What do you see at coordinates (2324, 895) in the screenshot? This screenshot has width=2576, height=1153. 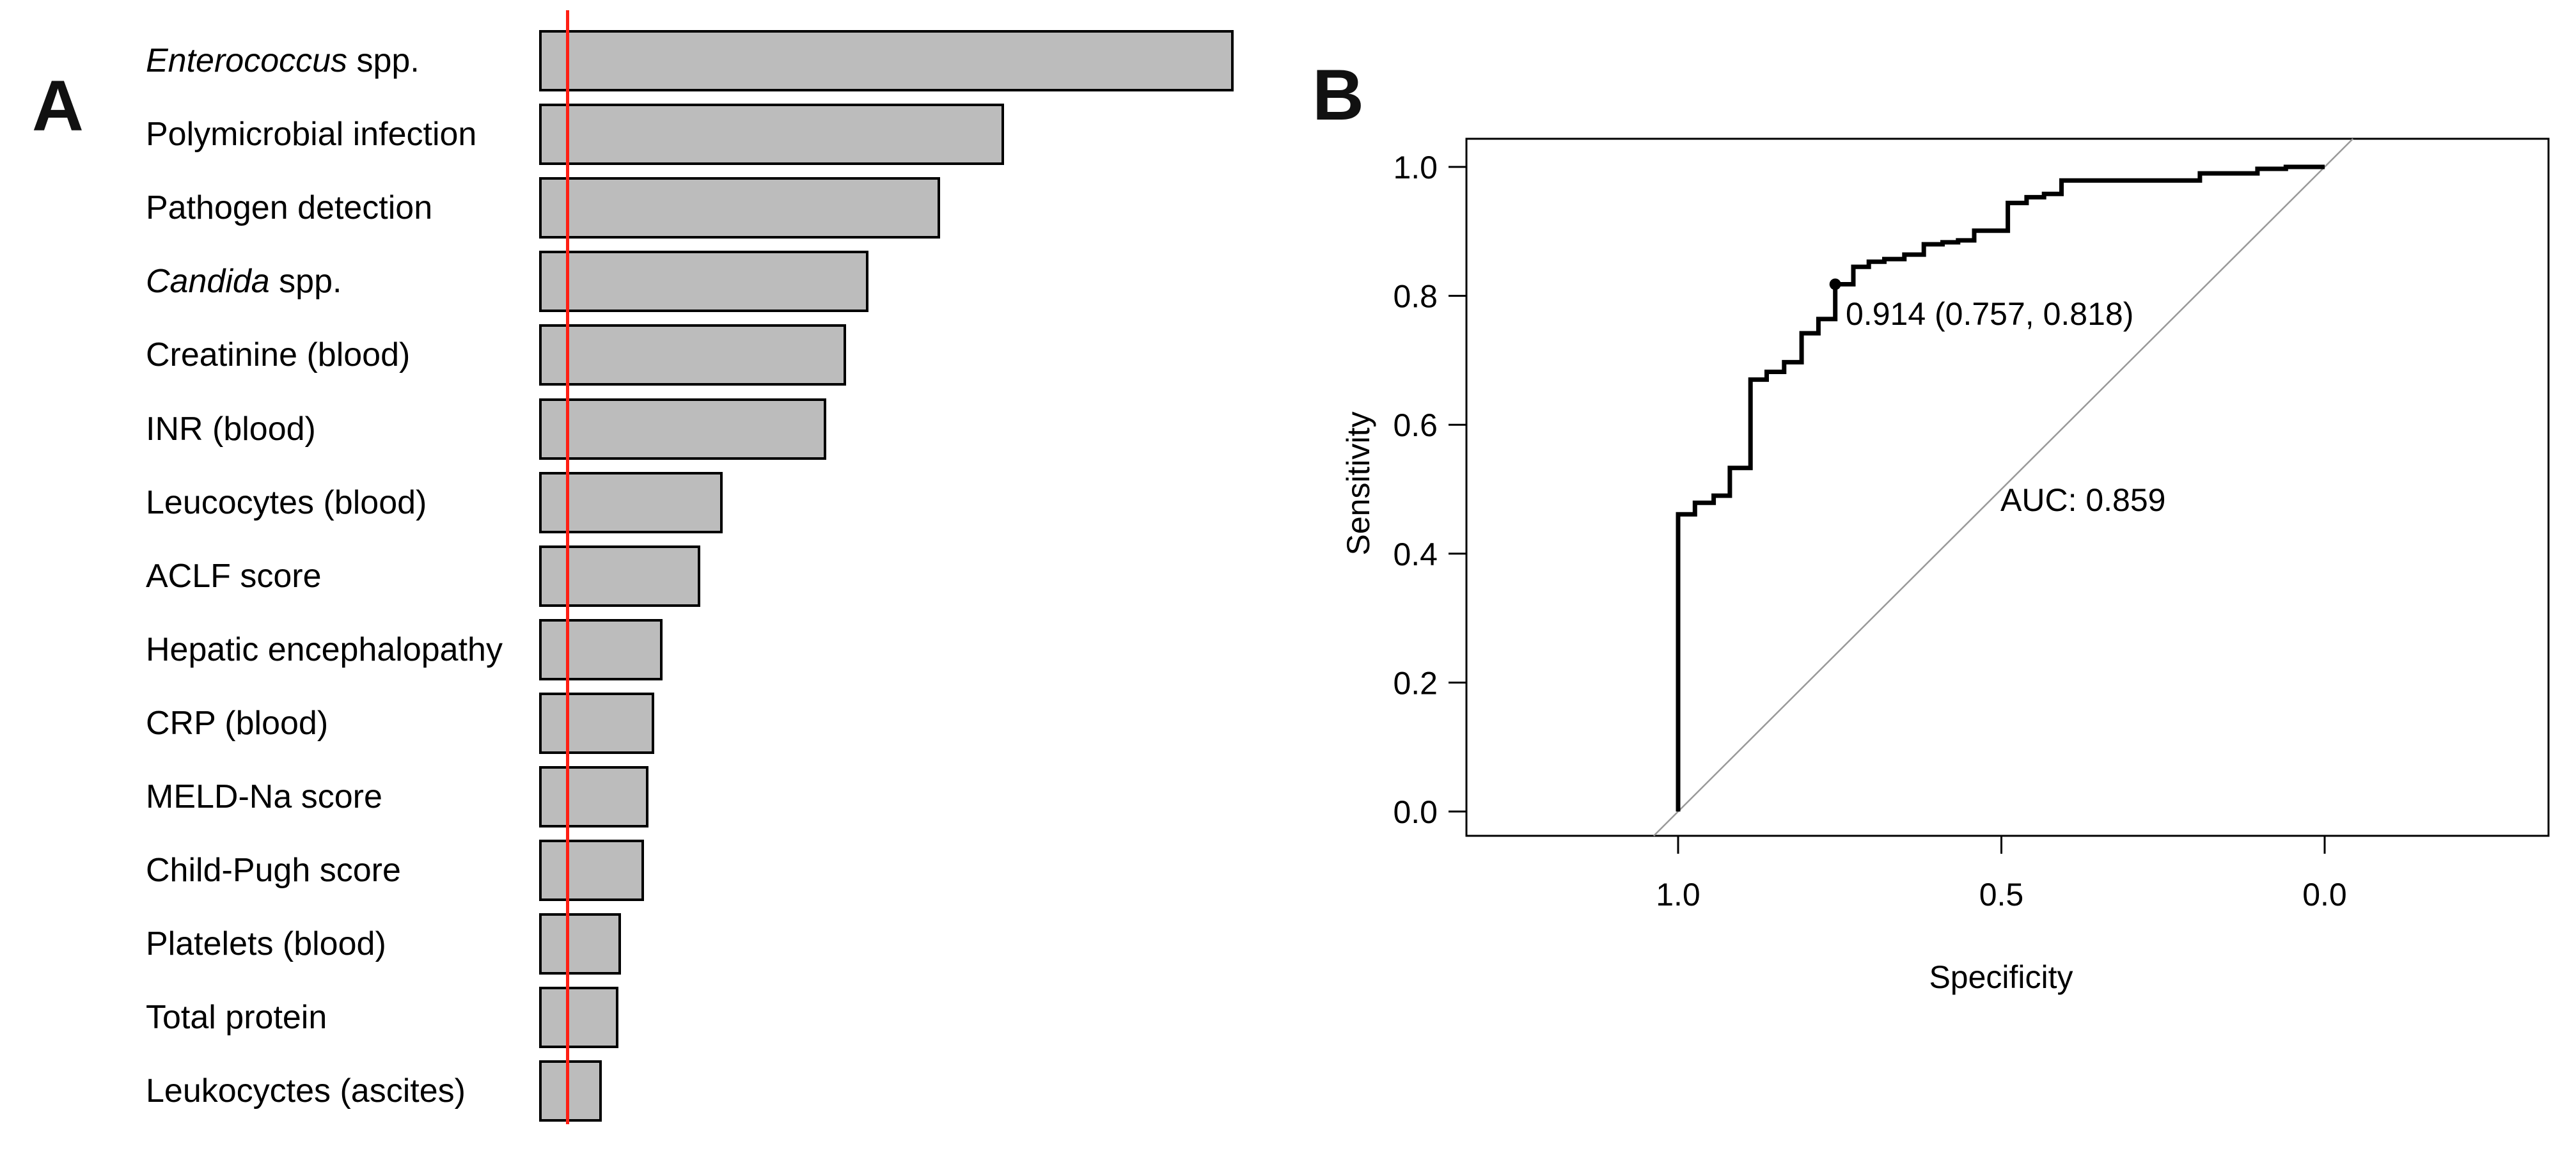 I see `x-tick-label: 0.0` at bounding box center [2324, 895].